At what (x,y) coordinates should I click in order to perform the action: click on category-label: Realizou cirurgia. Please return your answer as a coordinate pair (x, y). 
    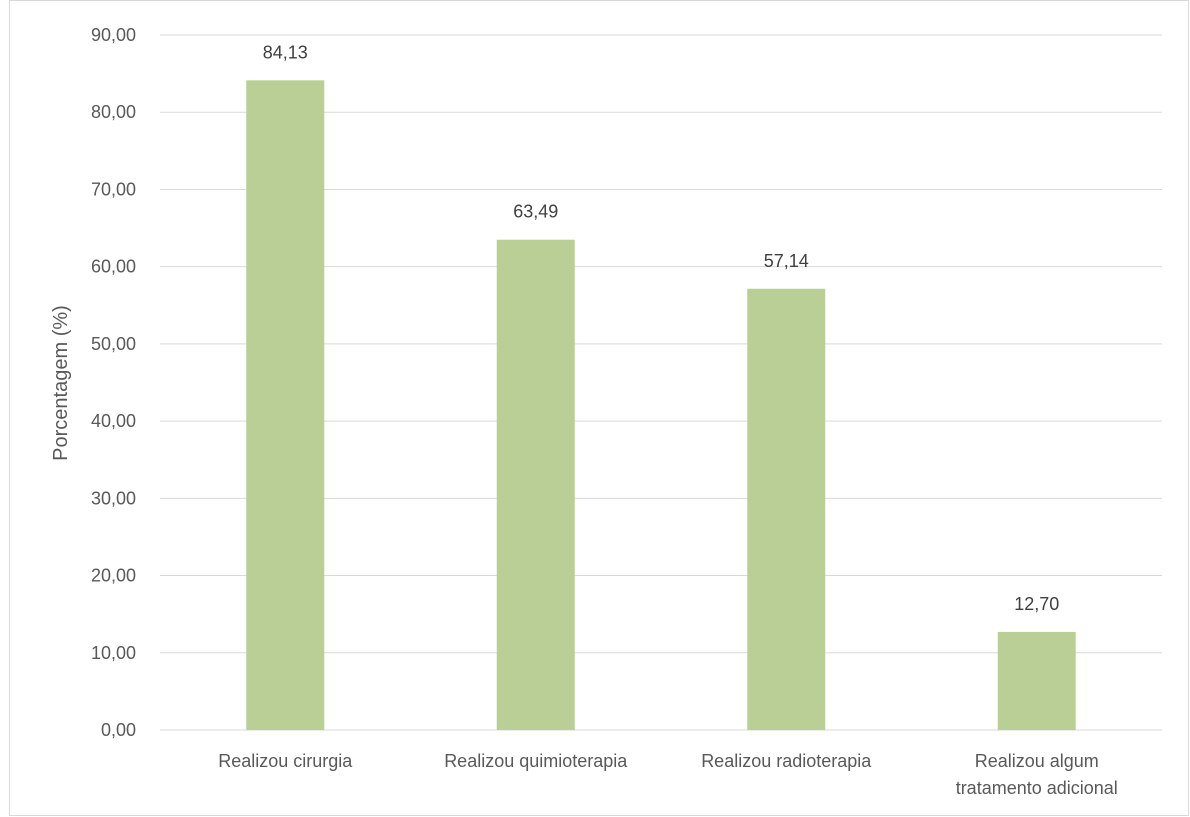
    Looking at the image, I should click on (285, 761).